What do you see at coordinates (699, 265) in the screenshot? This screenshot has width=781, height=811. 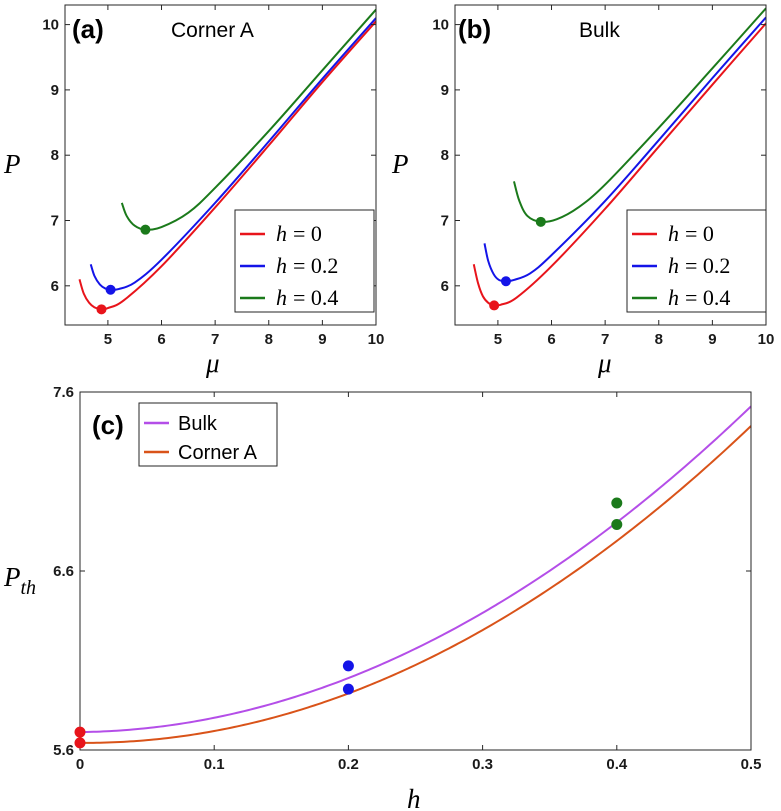 I see `panel-b-legend-label: h = 0.2` at bounding box center [699, 265].